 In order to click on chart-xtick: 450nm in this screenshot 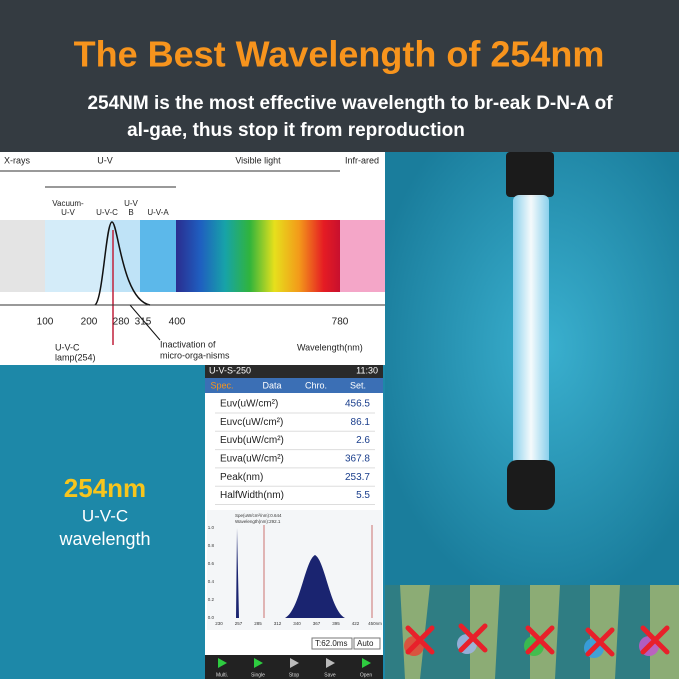, I will do `click(375, 623)`.